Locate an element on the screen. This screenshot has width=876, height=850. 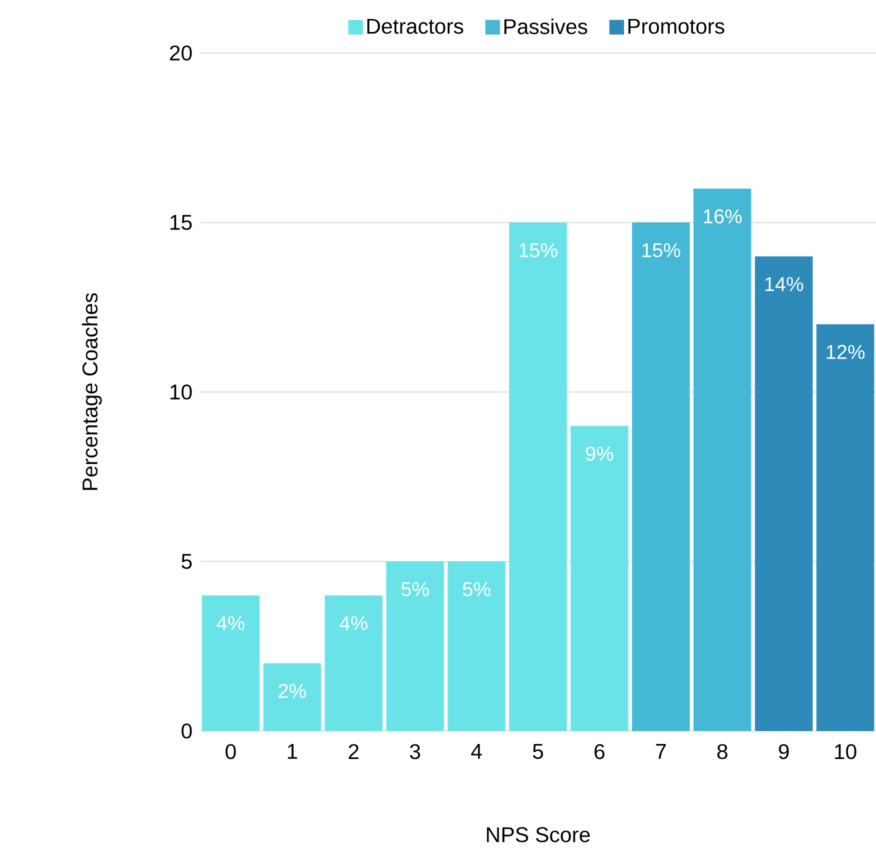
x-tick-label: 7 is located at coordinates (661, 751).